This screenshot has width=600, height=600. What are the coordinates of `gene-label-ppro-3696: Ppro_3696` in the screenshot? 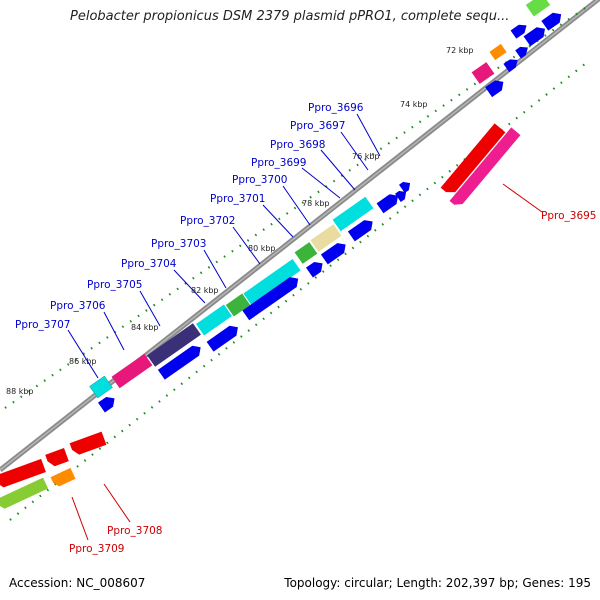 It's located at (336, 108).